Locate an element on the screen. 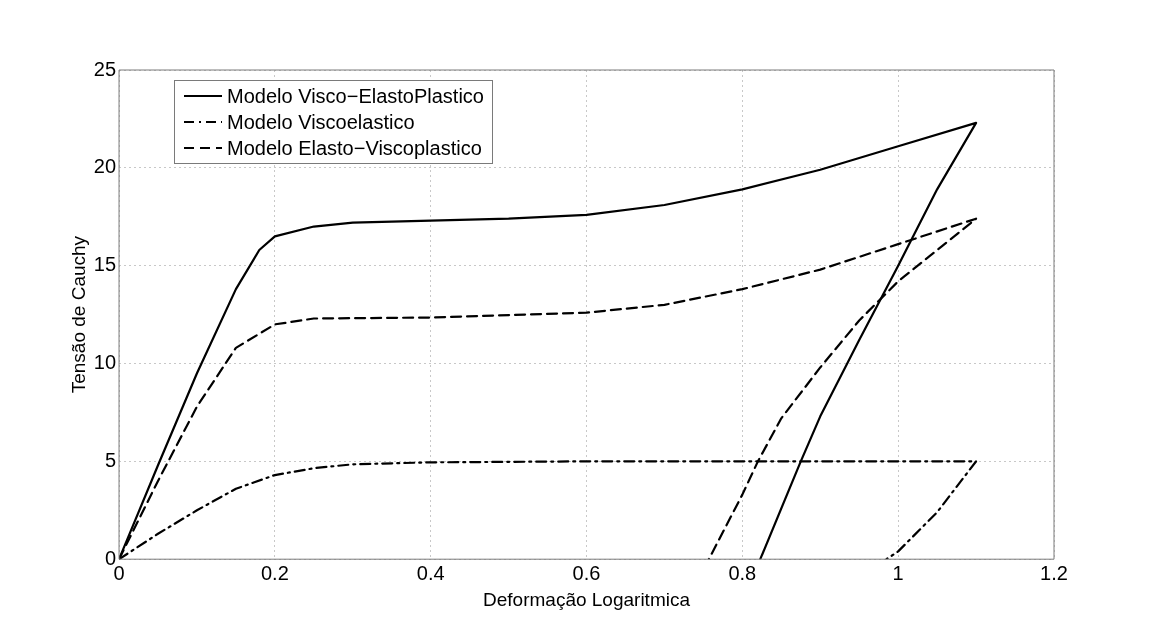  y-axis-title: Tensão de Cauchy is located at coordinates (78, 314).